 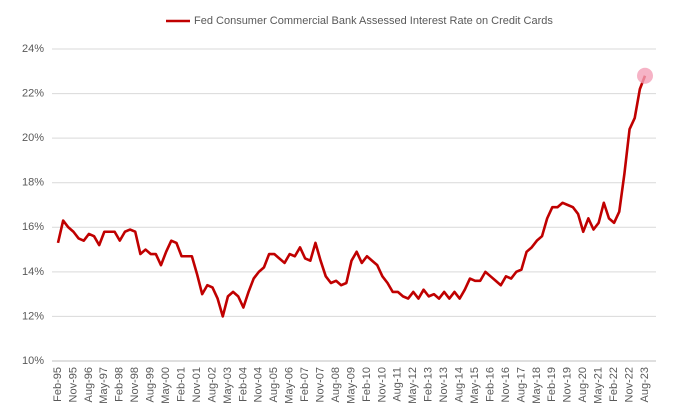 What do you see at coordinates (73, 384) in the screenshot?
I see `x-tick-label: Nov-95` at bounding box center [73, 384].